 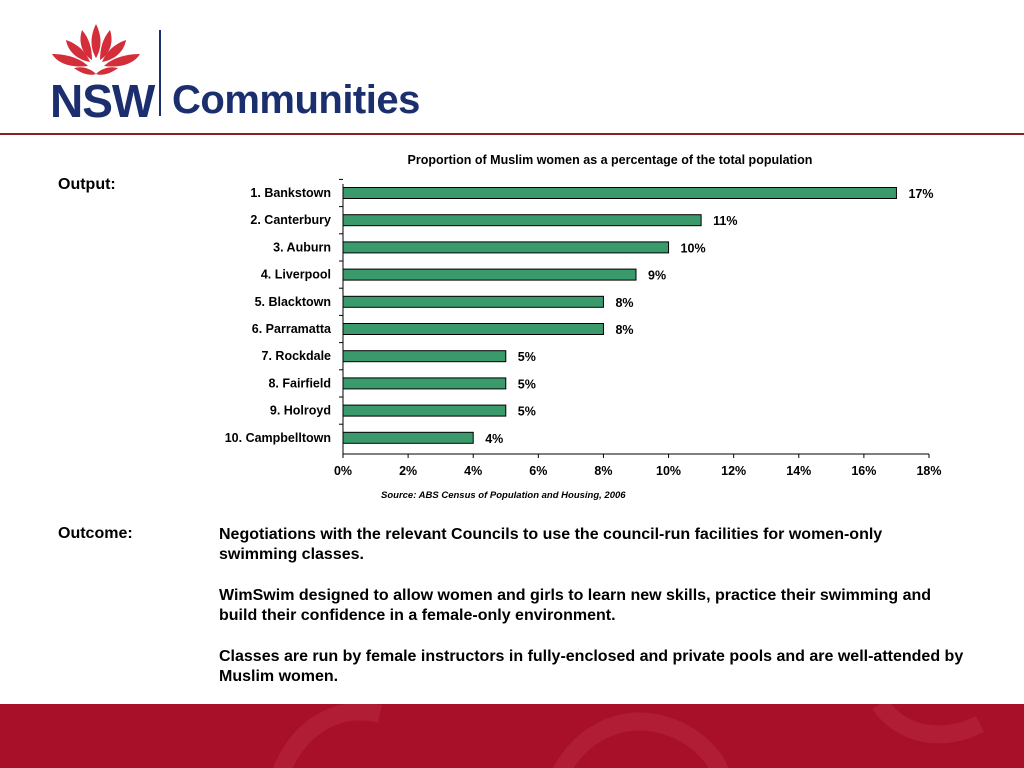 What do you see at coordinates (798, 471) in the screenshot?
I see `x-tick-label: 14%` at bounding box center [798, 471].